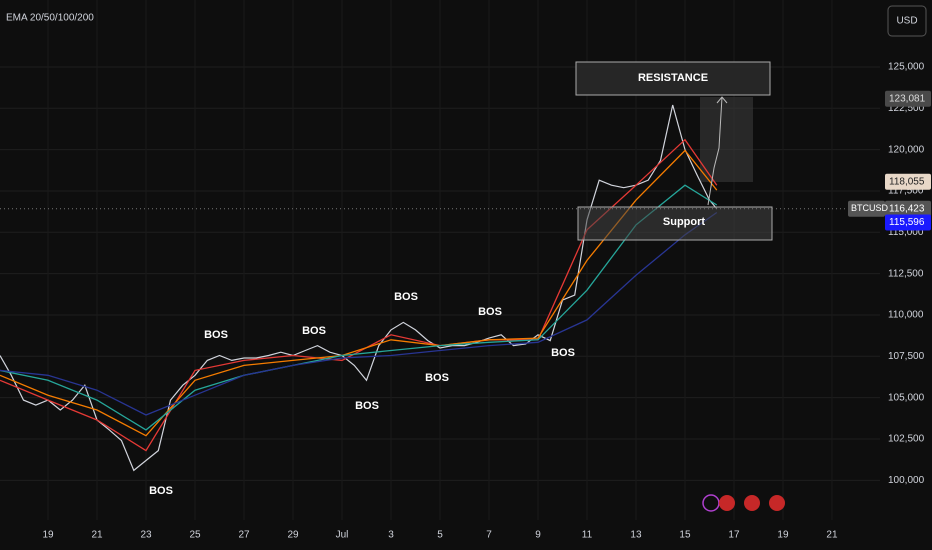  What do you see at coordinates (734, 535) in the screenshot?
I see `x-tick-label: 17` at bounding box center [734, 535].